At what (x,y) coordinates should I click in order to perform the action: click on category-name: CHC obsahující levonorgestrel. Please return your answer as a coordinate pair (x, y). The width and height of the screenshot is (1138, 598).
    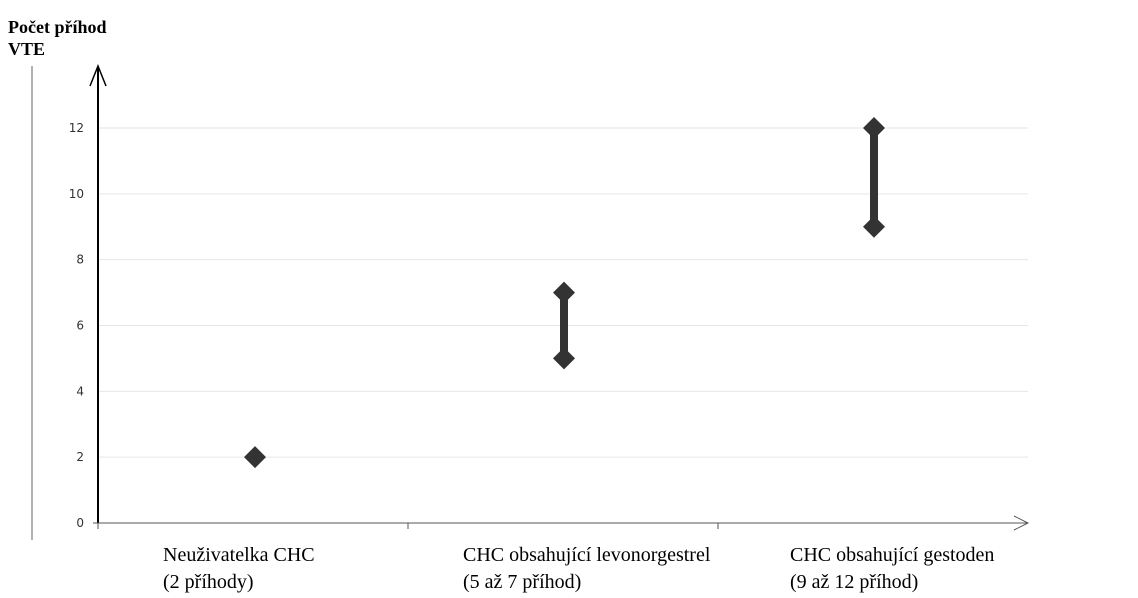
    Looking at the image, I should click on (587, 555).